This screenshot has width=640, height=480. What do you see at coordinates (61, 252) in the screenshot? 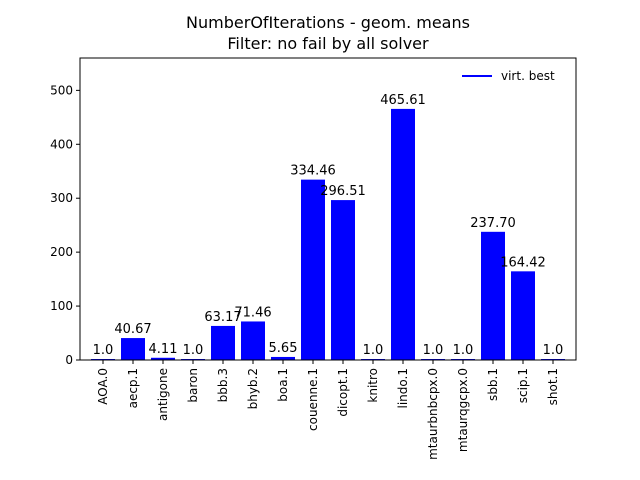
I see `y-tick-label: 200` at bounding box center [61, 252].